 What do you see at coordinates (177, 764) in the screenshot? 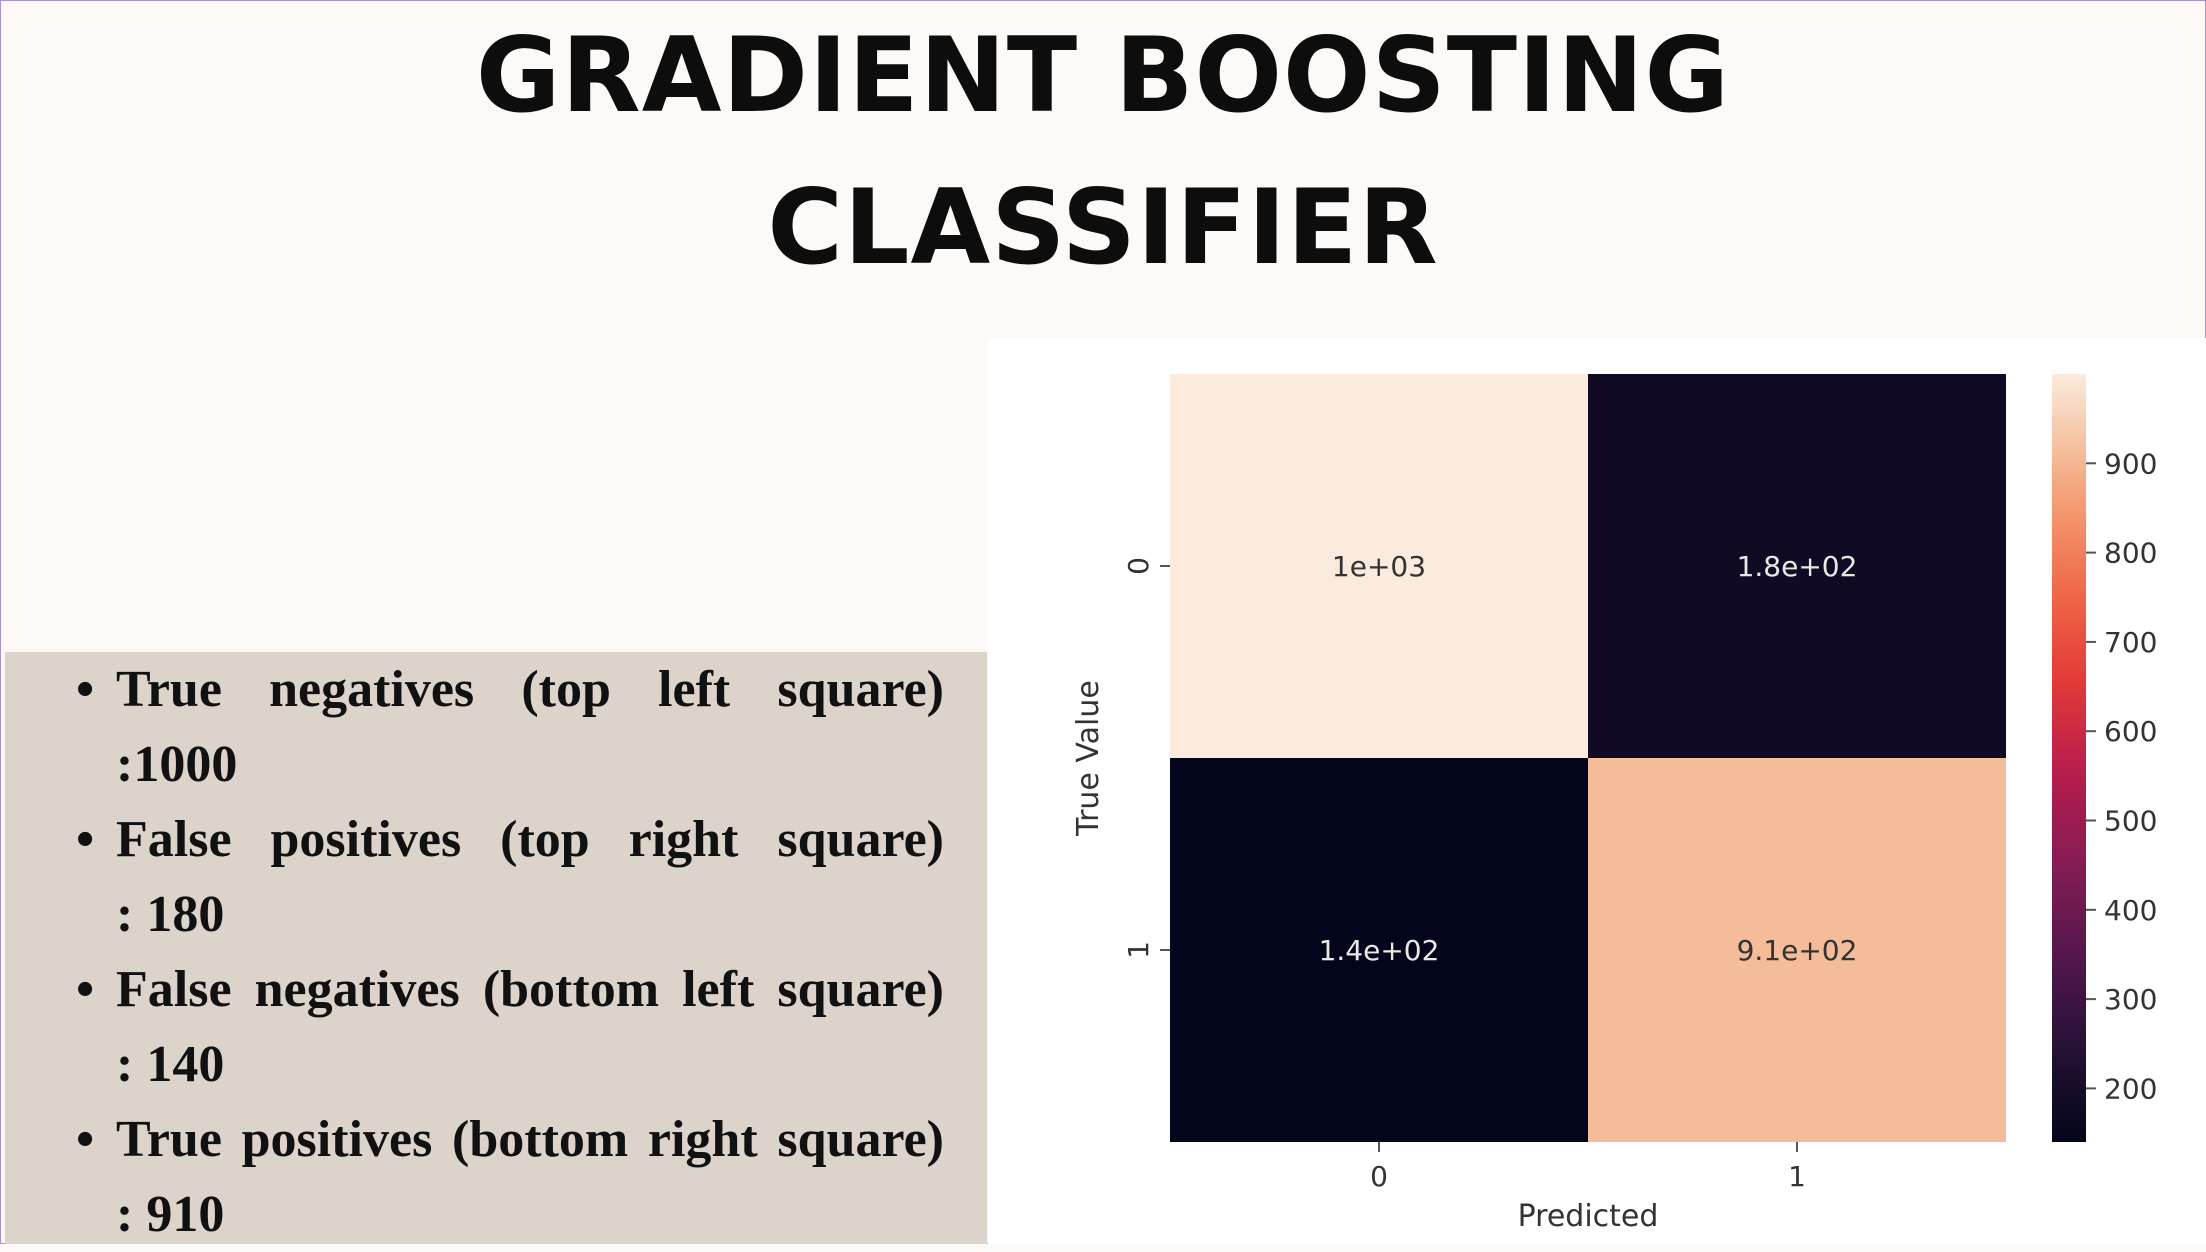
I see `bullet-value: :1000` at bounding box center [177, 764].